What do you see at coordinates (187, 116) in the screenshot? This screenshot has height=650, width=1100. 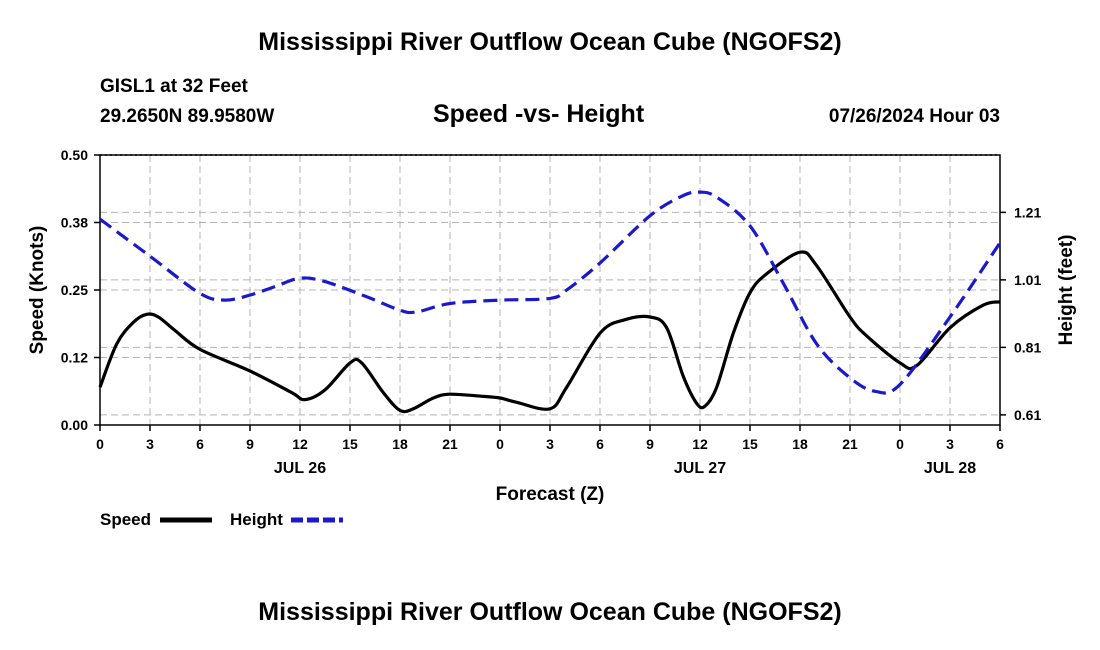 I see `coordinates-label: 29.2650N 89.9580W` at bounding box center [187, 116].